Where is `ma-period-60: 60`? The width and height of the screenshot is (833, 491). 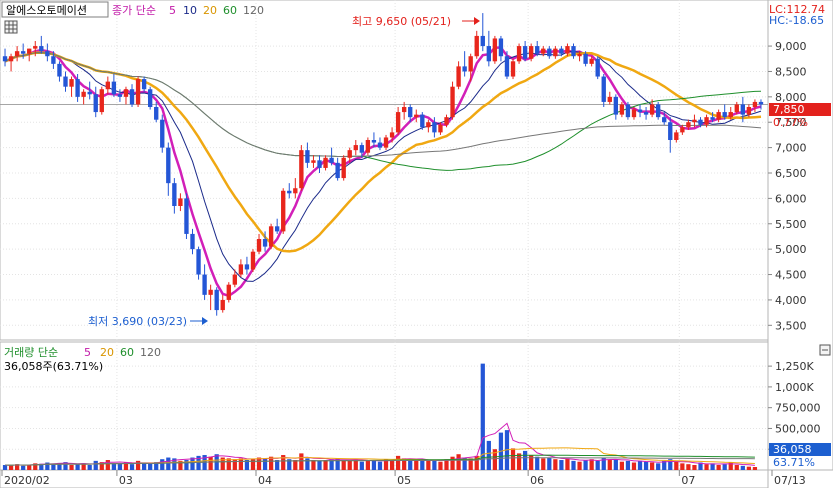
ma-period-60: 60 is located at coordinates (230, 10).